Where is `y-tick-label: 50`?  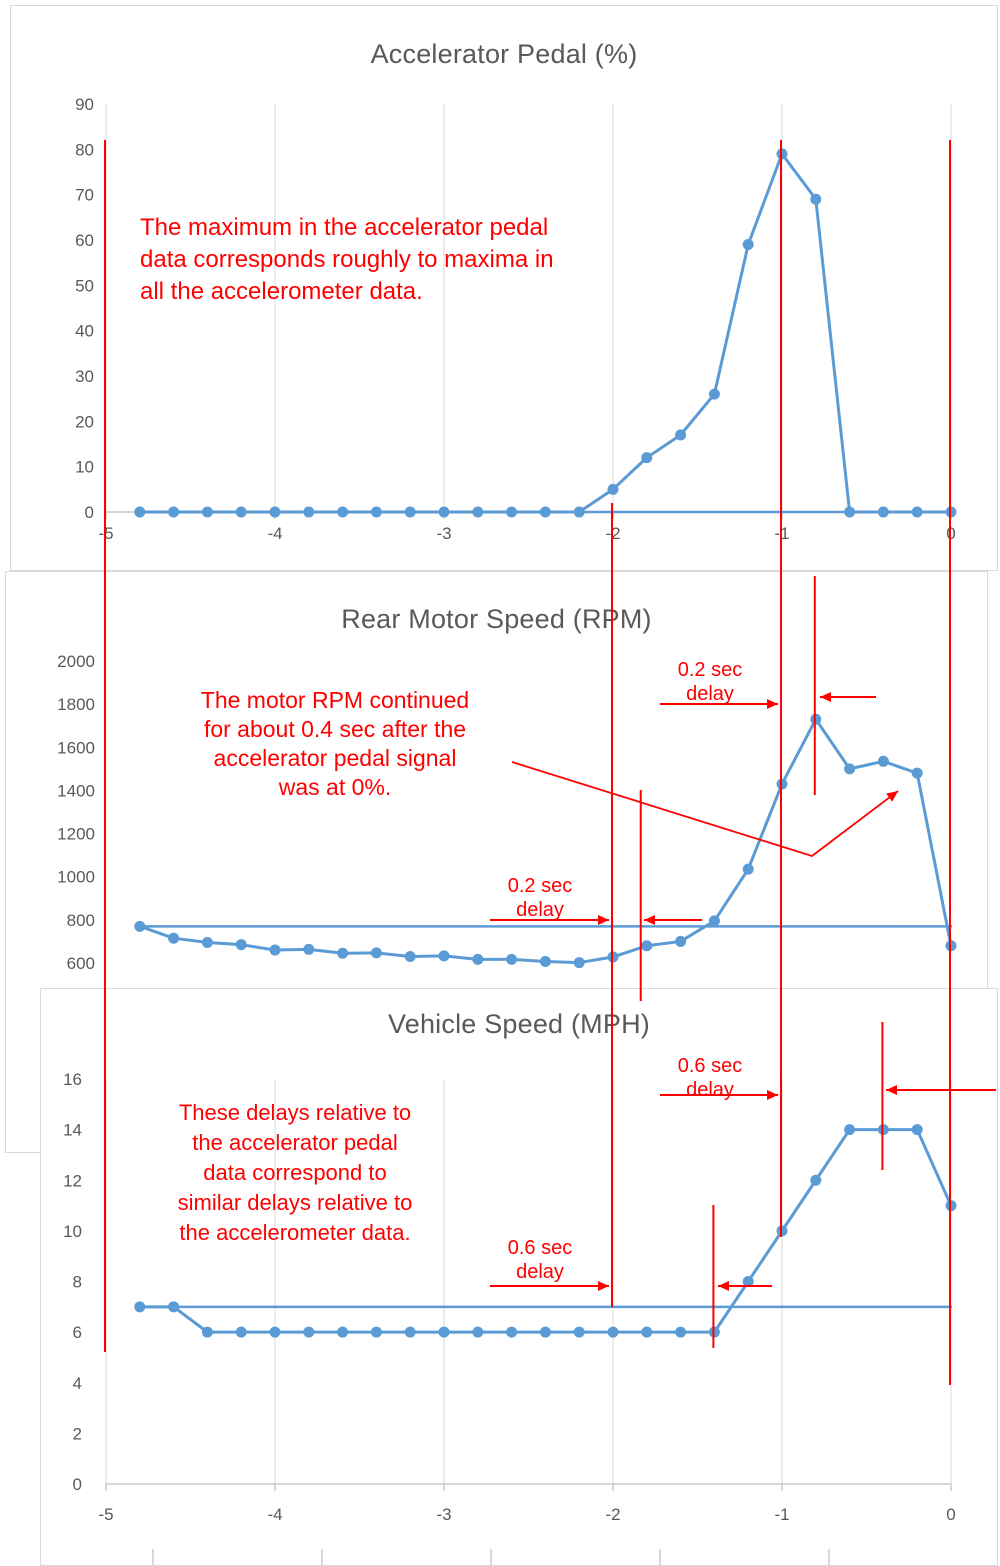 y-tick-label: 50 is located at coordinates (84, 285).